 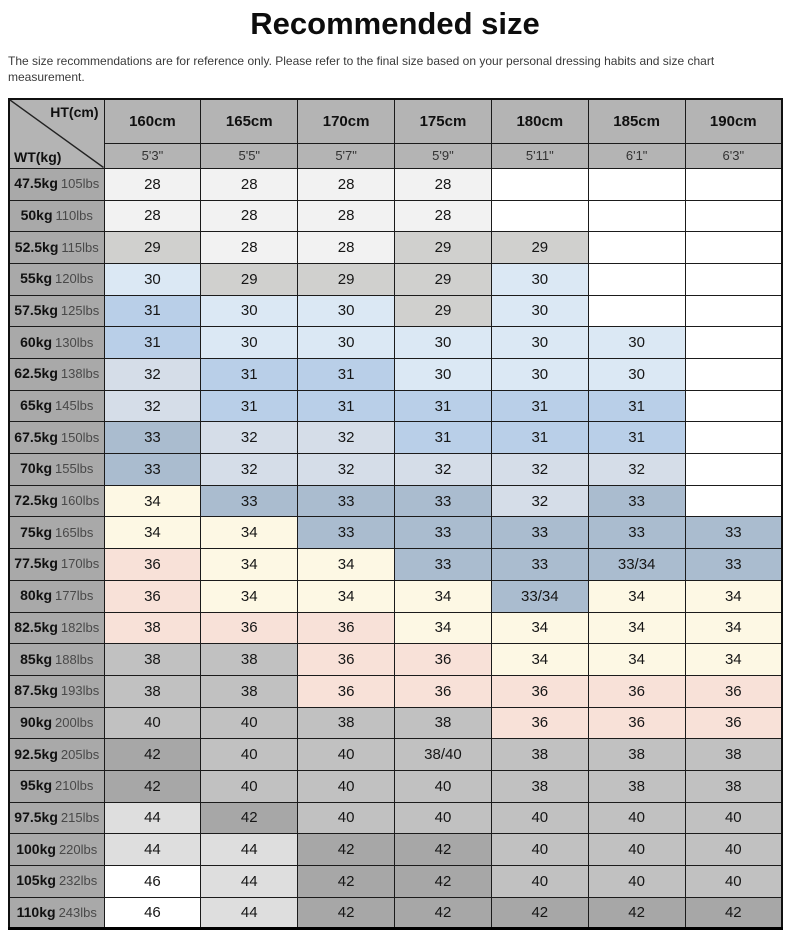 I want to click on row-label: 87.5kg 193lbs, so click(x=56, y=691).